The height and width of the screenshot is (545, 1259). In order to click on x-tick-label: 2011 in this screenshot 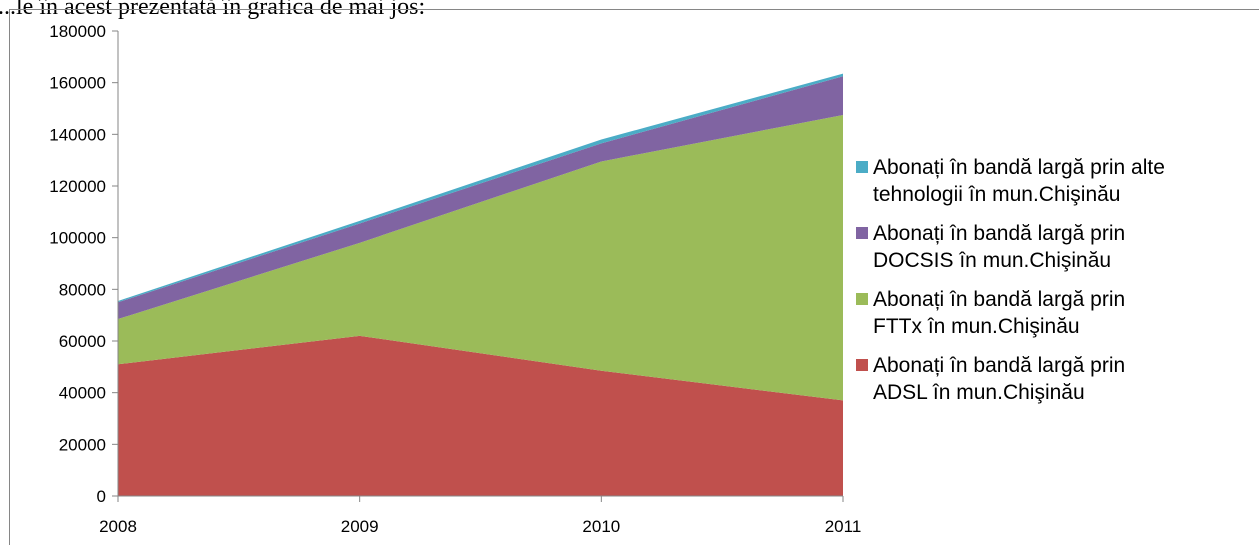, I will do `click(843, 526)`.